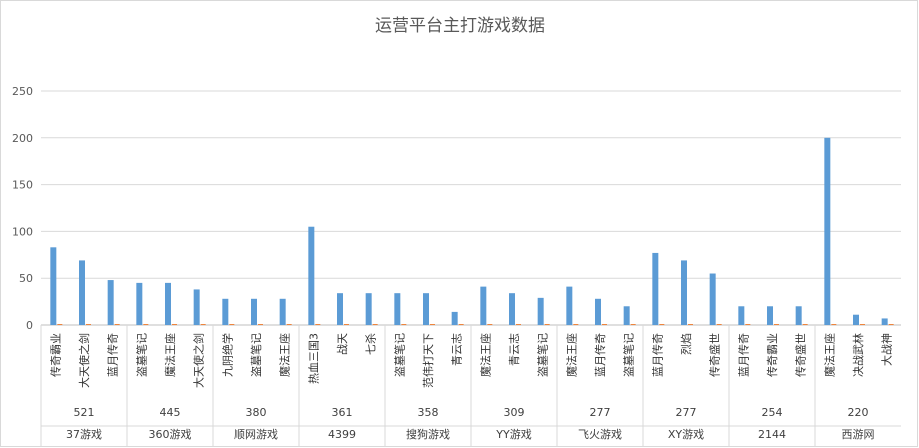  What do you see at coordinates (55, 355) in the screenshot?
I see `category-label: 传奇霸业` at bounding box center [55, 355].